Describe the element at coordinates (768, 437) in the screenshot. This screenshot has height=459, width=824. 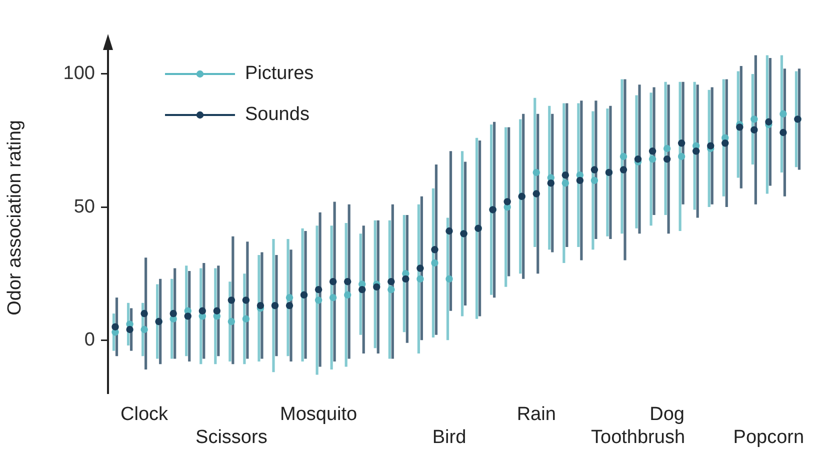
I see `x-tick-label: Popcorn` at that location.